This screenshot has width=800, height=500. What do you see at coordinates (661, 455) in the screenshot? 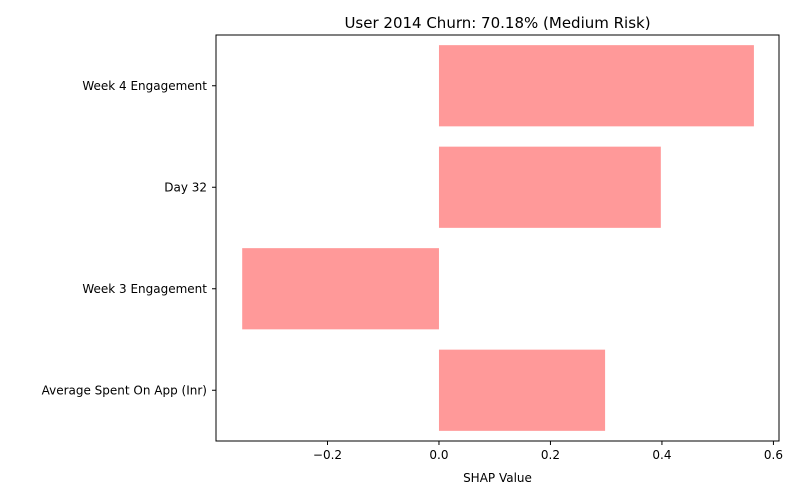
I see `x-tick-label: 0.4` at bounding box center [661, 455].